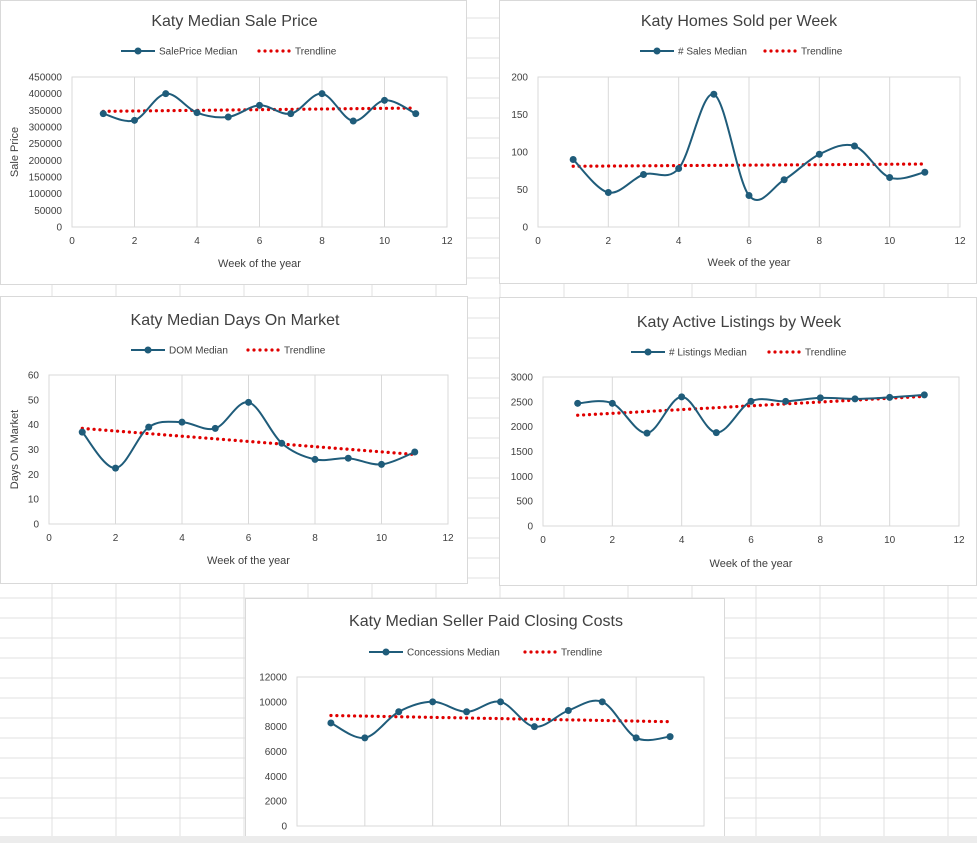  What do you see at coordinates (46, 144) in the screenshot?
I see `y-tick-label: 250000` at bounding box center [46, 144].